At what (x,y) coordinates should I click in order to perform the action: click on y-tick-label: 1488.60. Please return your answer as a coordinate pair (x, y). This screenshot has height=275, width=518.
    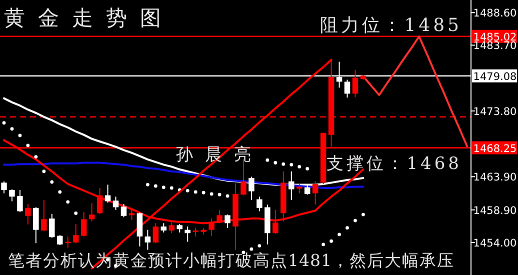
    Looking at the image, I should click on (495, 14).